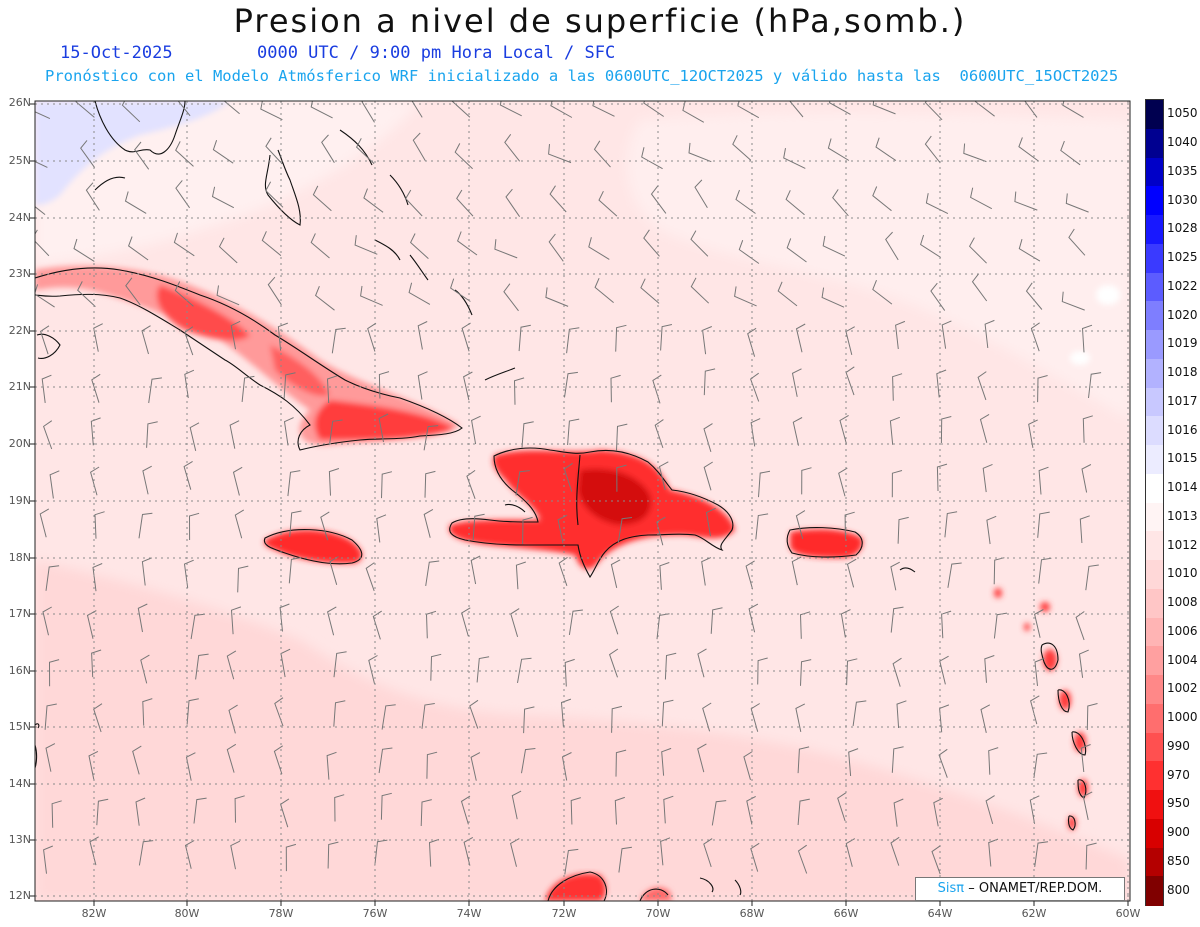 Image resolution: width=1200 pixels, height=927 pixels. Describe the element at coordinates (1182, 170) in the screenshot. I see `legend-level-label: 1035` at that location.